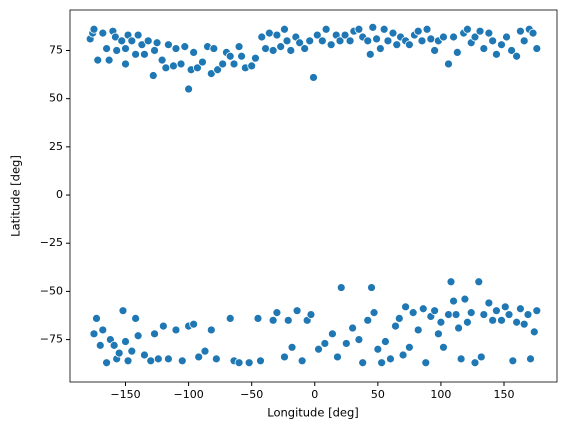 This screenshot has height=432, width=574. What do you see at coordinates (56, 98) in the screenshot?
I see `y-tick-label: 50` at bounding box center [56, 98].